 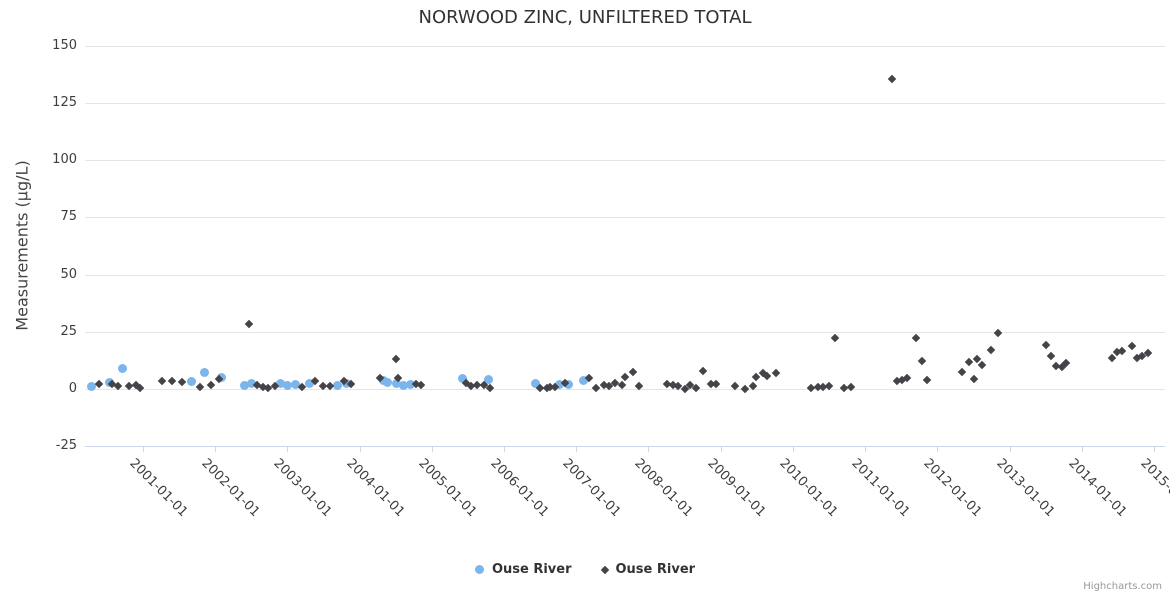 What do you see at coordinates (66, 445) in the screenshot?
I see `y-axis-label: -25` at bounding box center [66, 445].